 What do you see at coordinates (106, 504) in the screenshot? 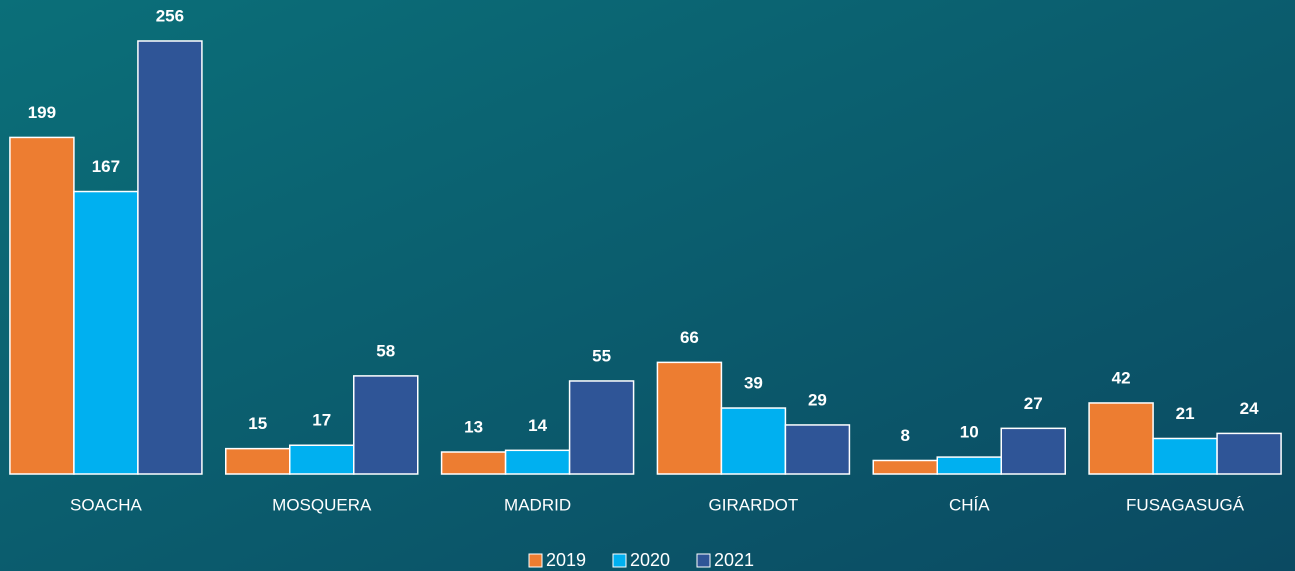
I see `x-tick-label: SOACHA` at bounding box center [106, 504].